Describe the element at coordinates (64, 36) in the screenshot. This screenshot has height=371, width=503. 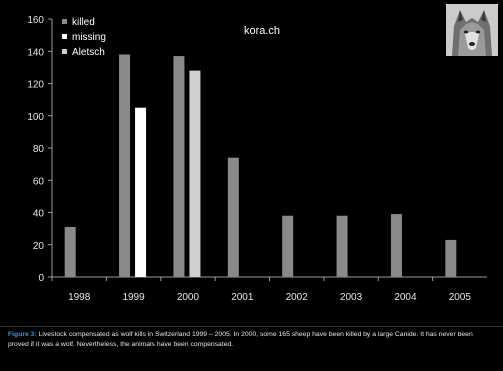
I see `legend-swatch-missing` at that location.